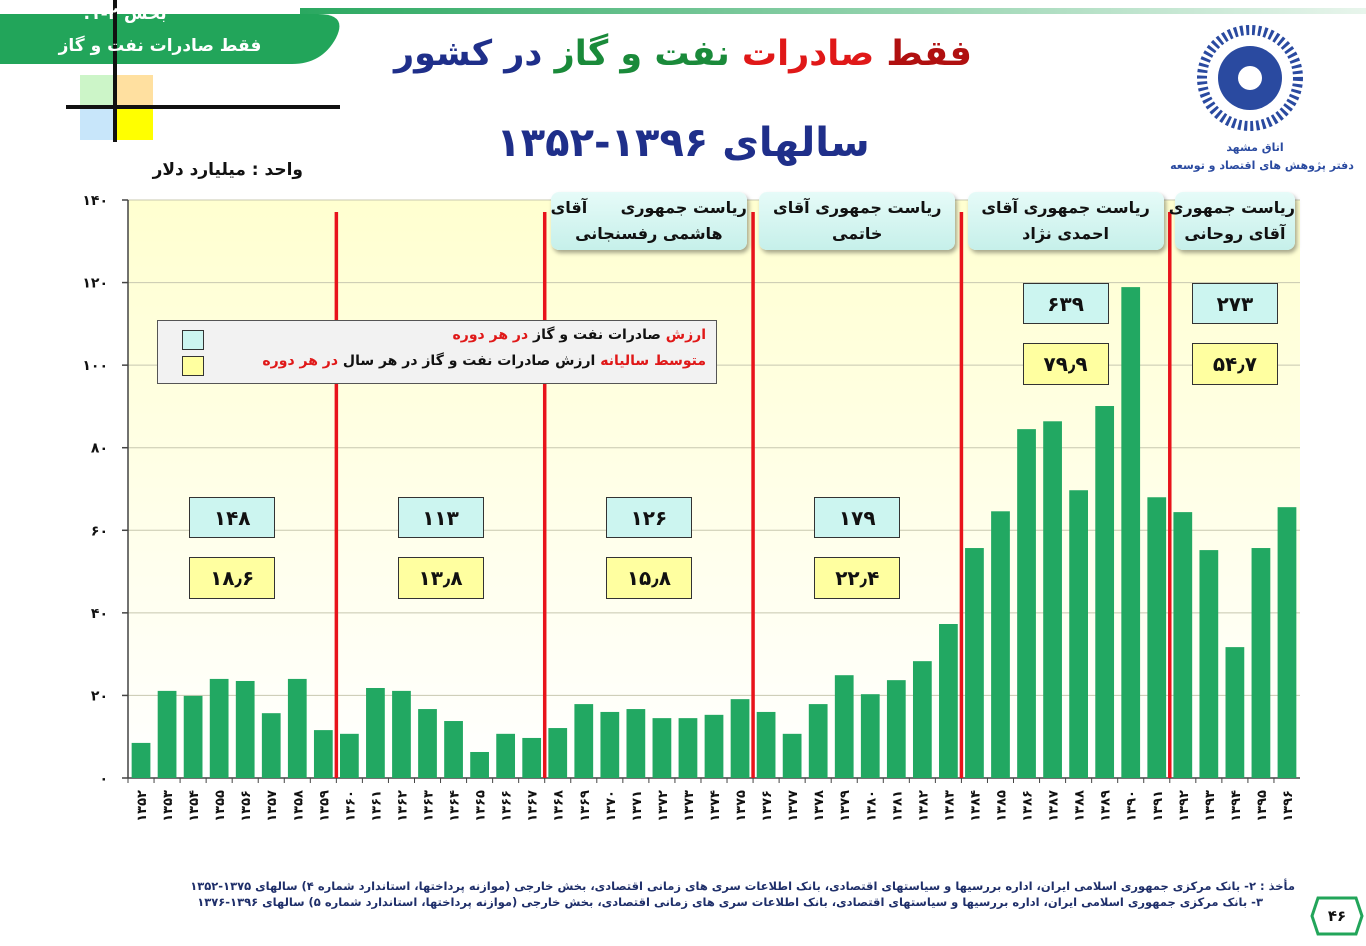  What do you see at coordinates (683, 143) in the screenshot?
I see `chart-subtitle: سالهای ۱۳۹۶-۱۳۵۲` at bounding box center [683, 143].